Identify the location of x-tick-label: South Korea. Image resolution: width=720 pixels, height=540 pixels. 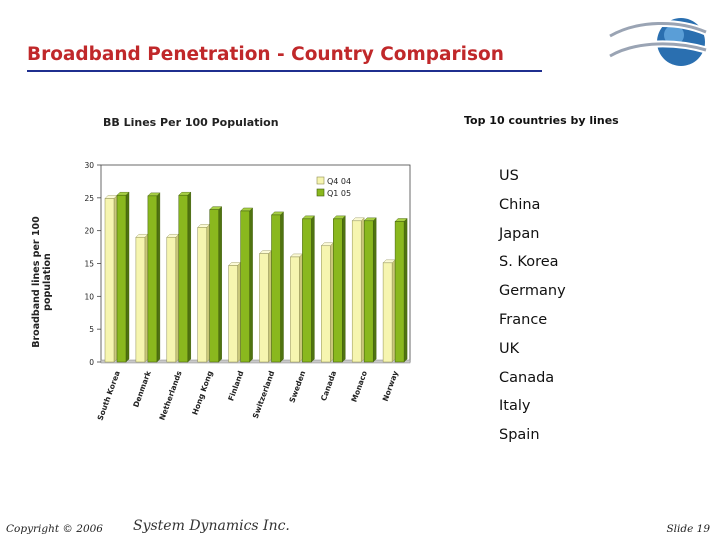
(109, 396).